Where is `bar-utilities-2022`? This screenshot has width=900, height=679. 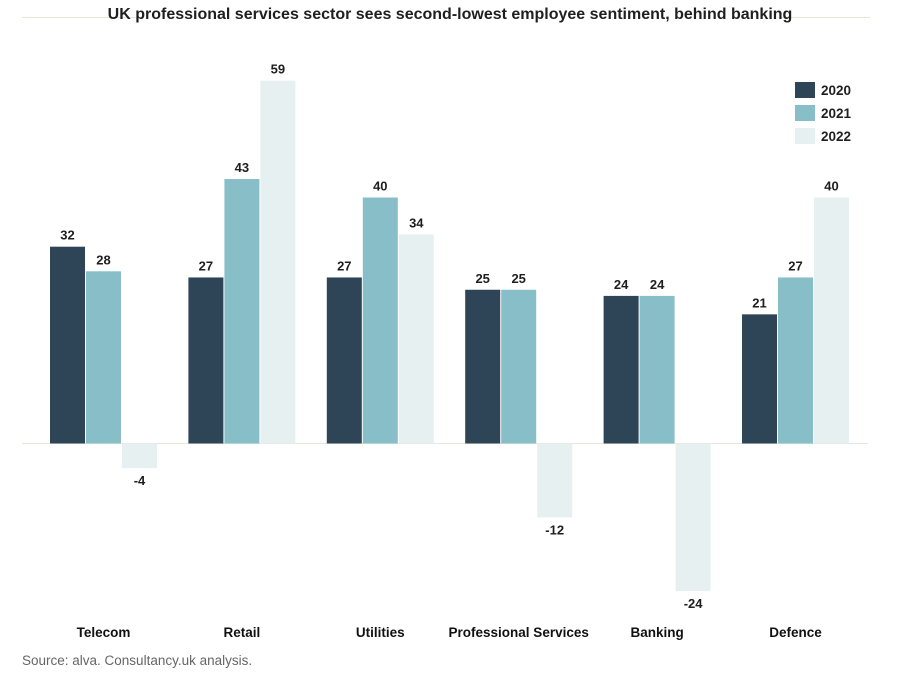
bar-utilities-2022 is located at coordinates (416, 339).